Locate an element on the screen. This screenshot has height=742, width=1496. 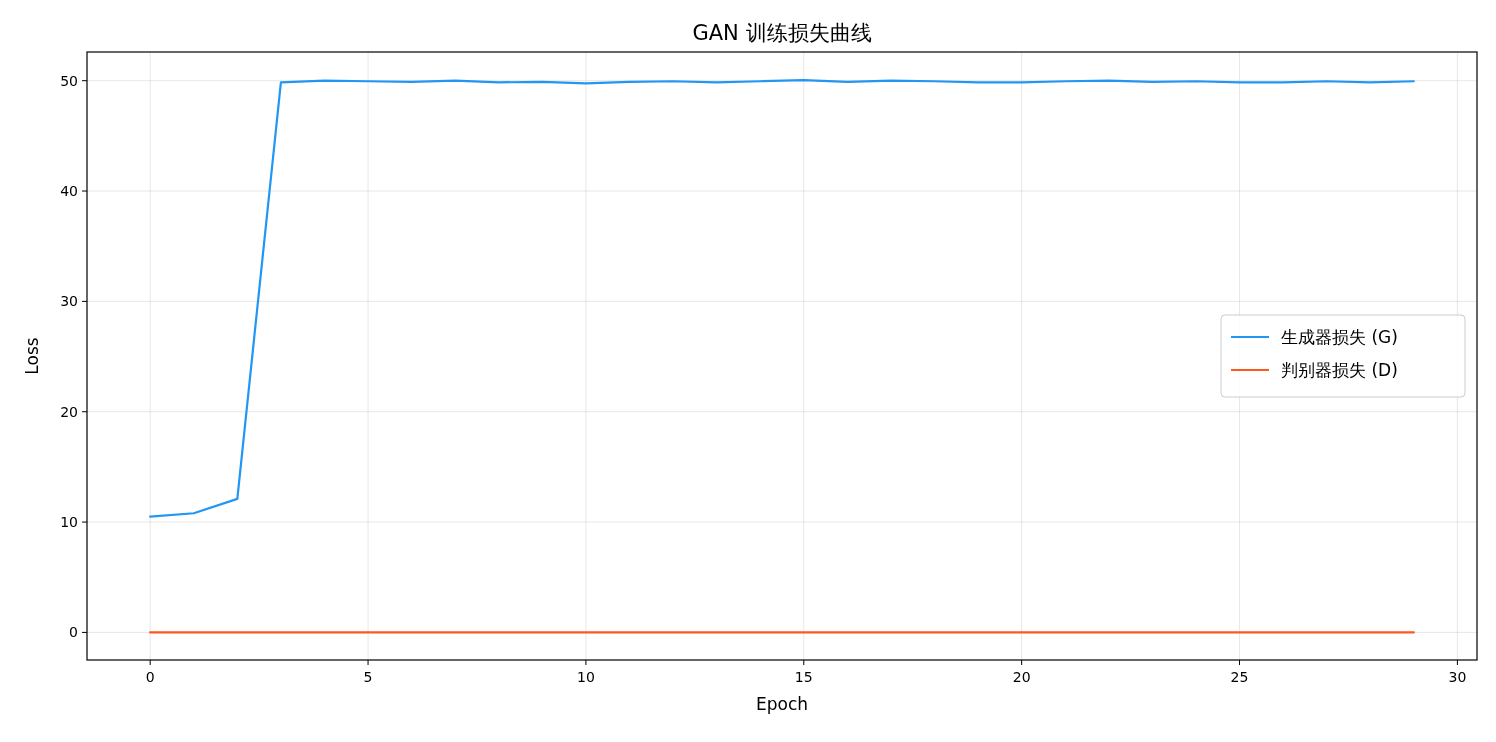
y-tick-label: 0 is located at coordinates (73, 632).